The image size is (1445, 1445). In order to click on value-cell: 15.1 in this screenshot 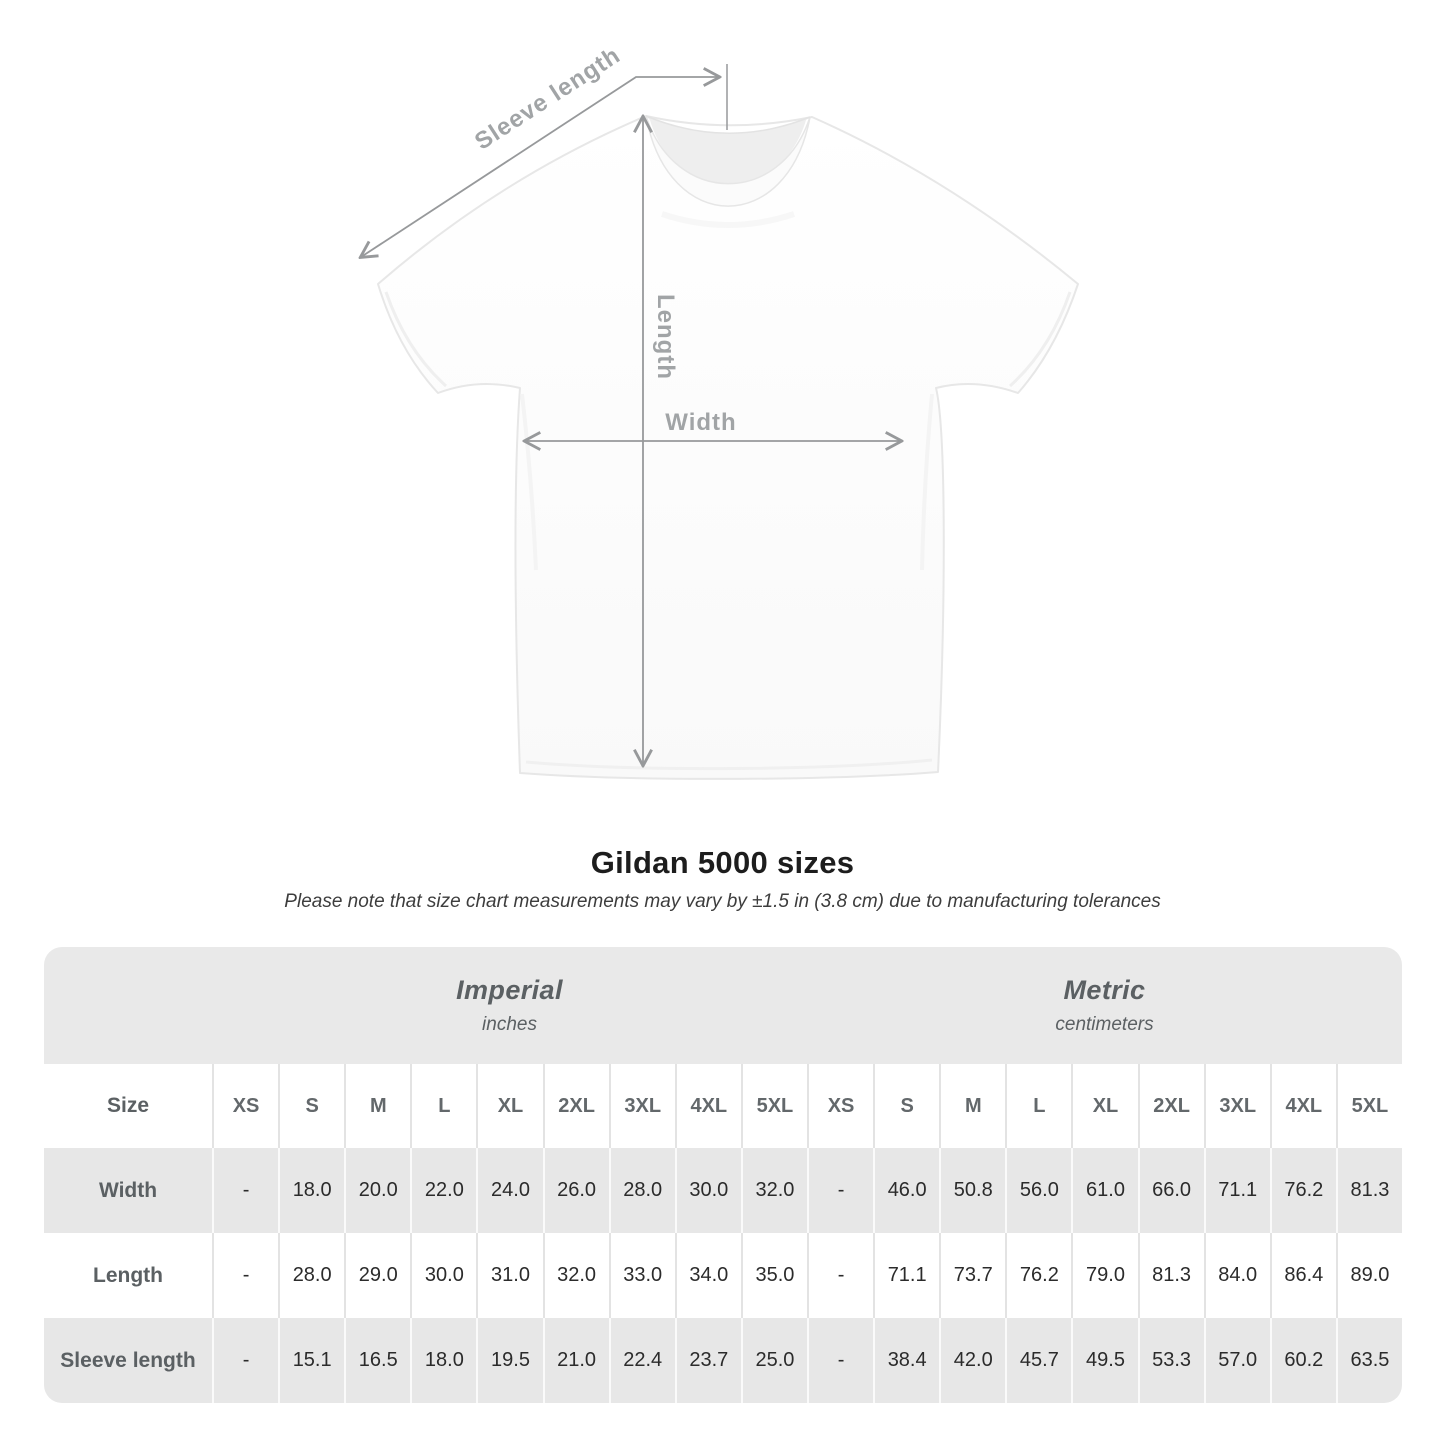, I will do `click(311, 1360)`.